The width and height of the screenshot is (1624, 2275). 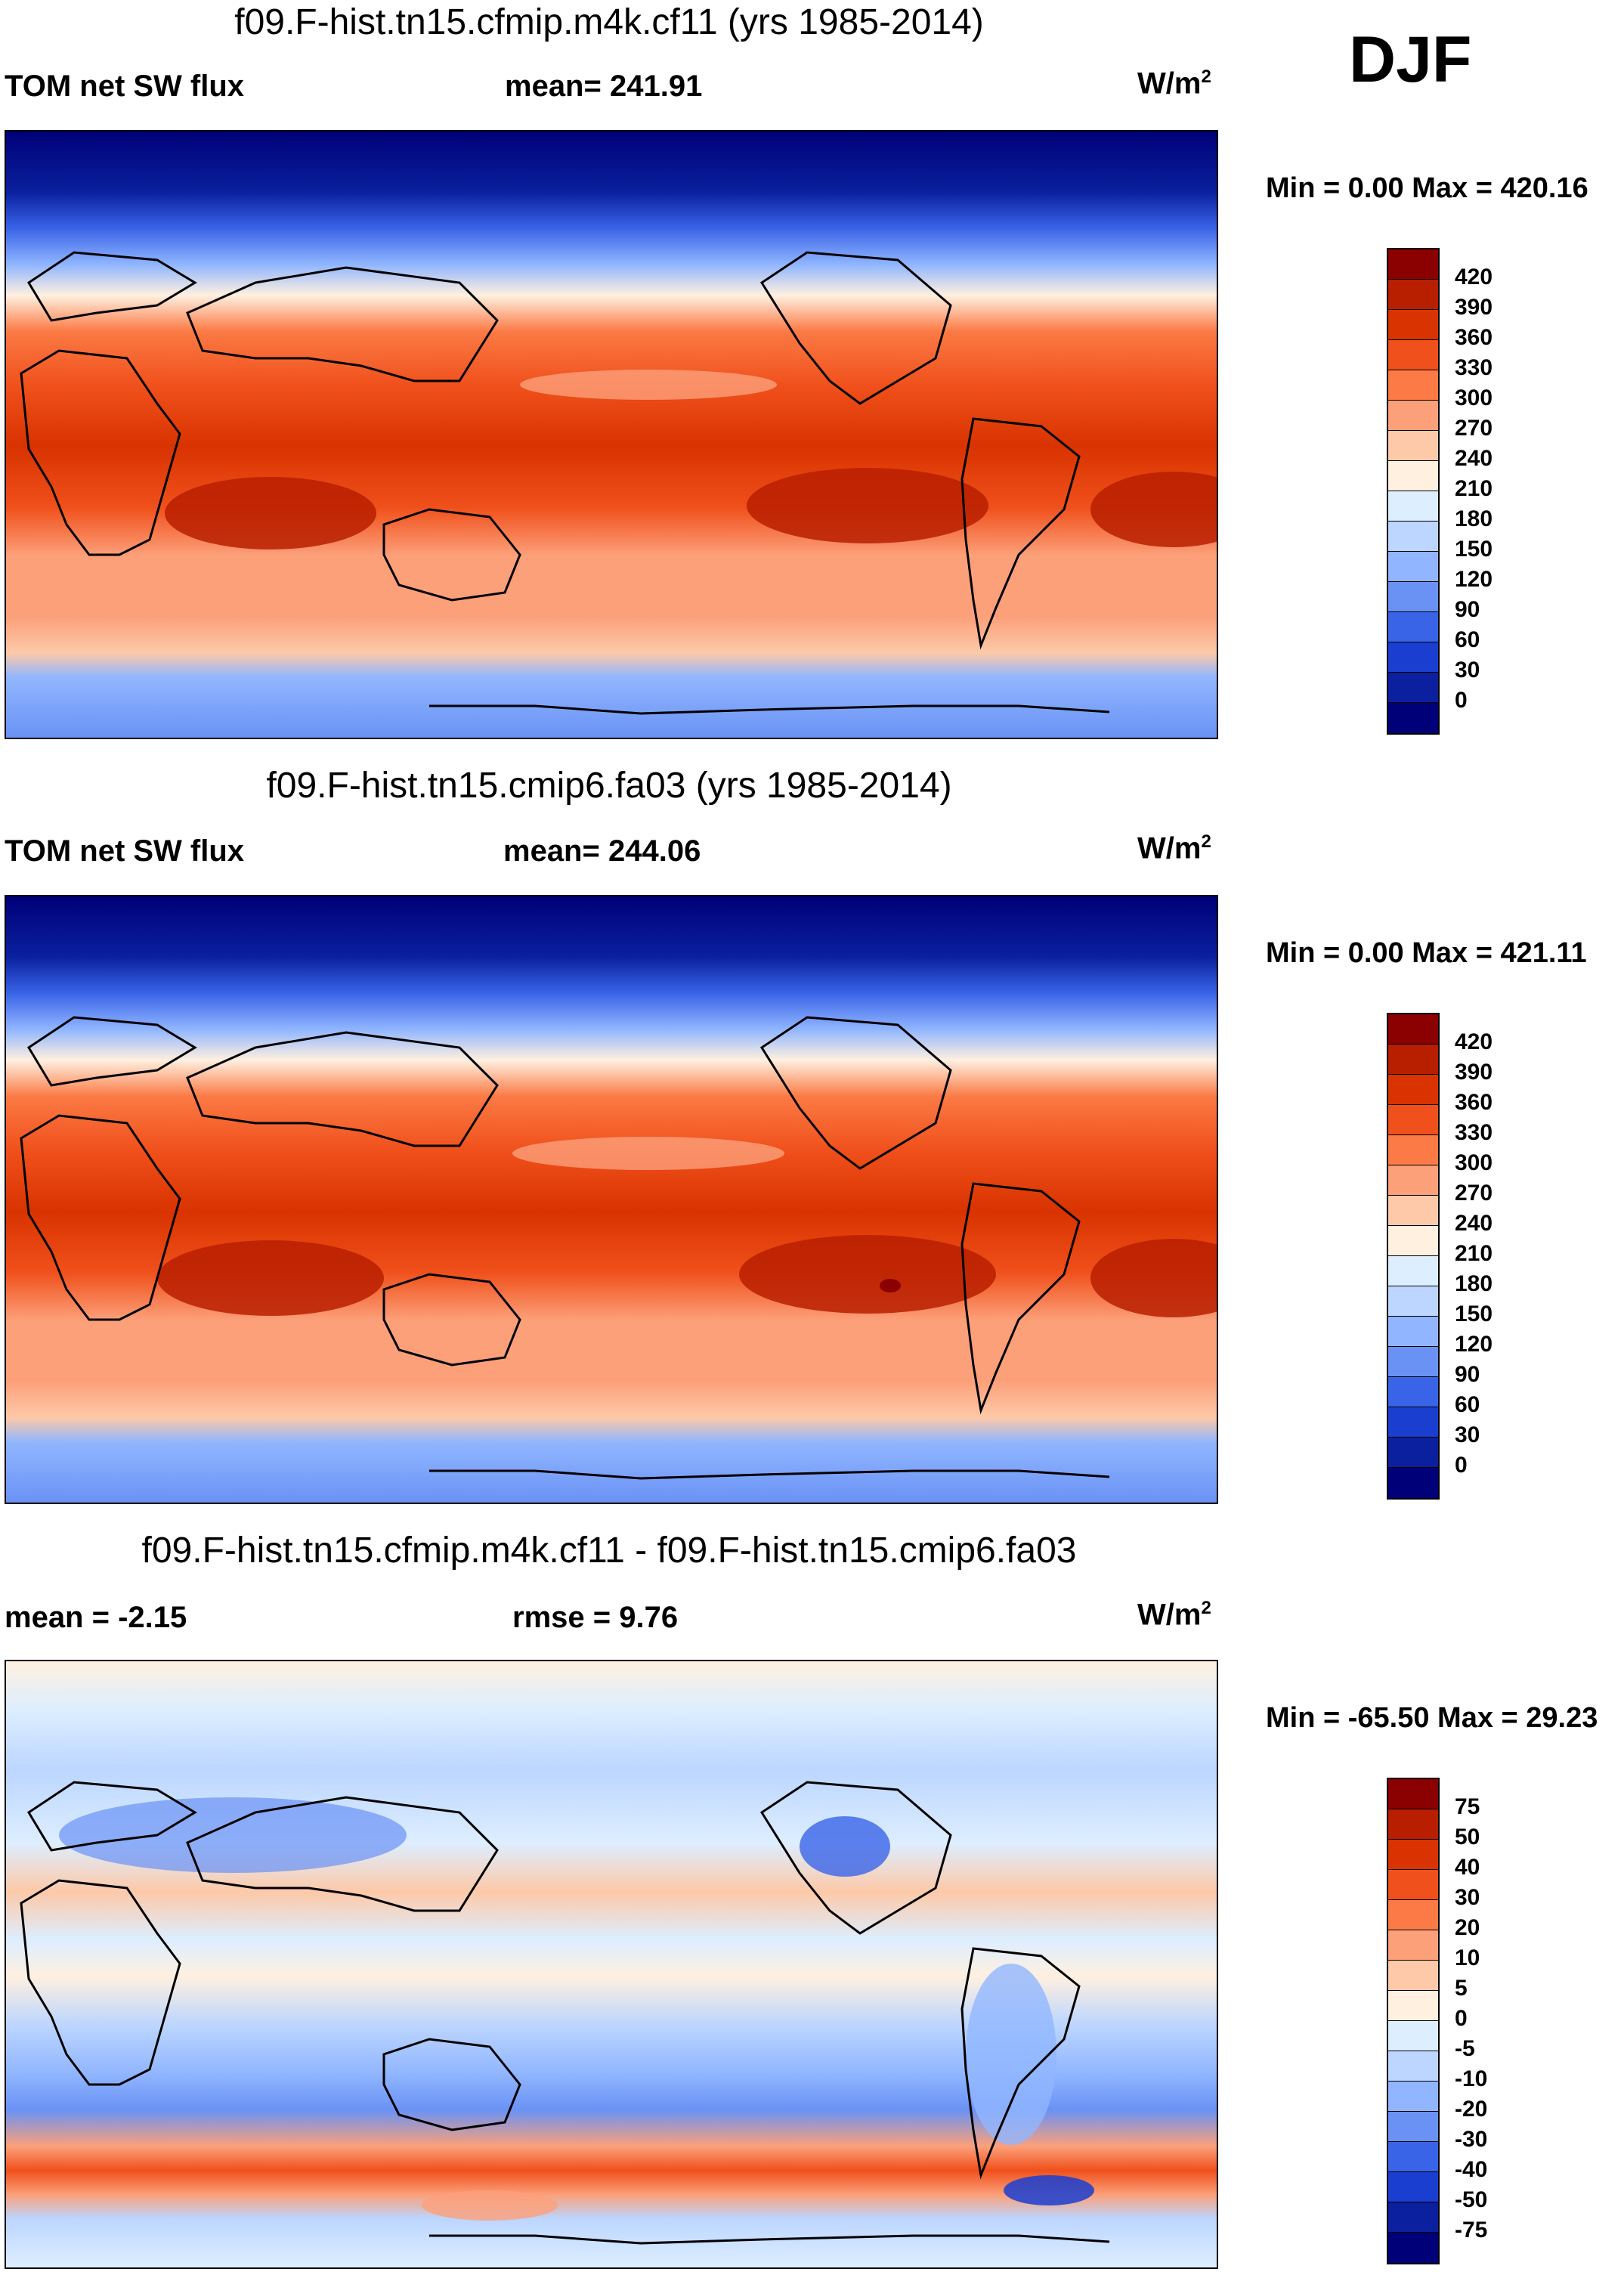 I want to click on panel-2-colorbar-tick: 300, so click(x=1474, y=1162).